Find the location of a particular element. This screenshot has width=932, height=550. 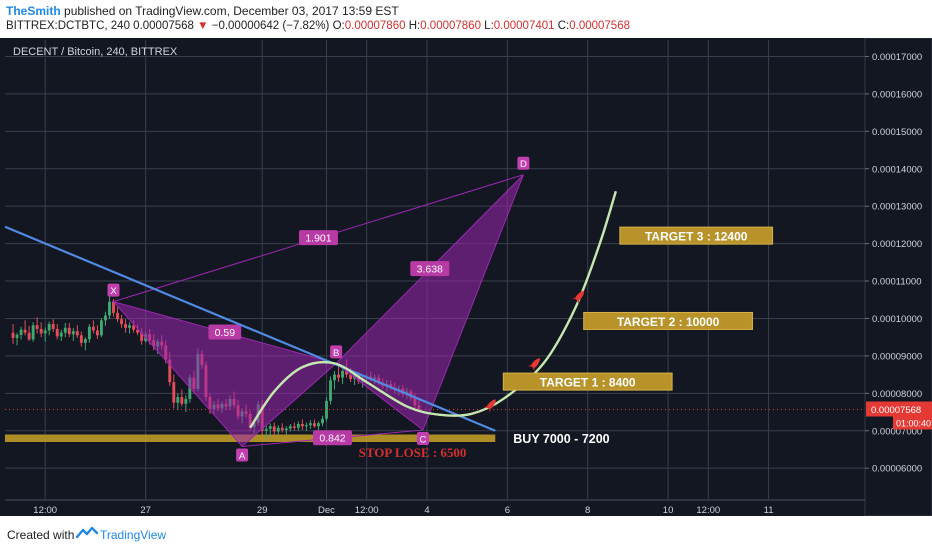

y-tick-label: 0.00010000 is located at coordinates (897, 319).